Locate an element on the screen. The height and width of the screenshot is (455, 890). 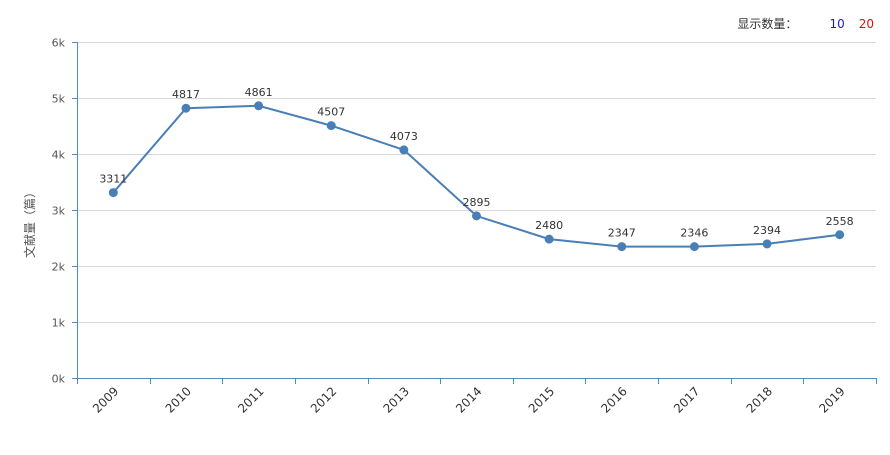
display-count-label: 显示数量： is located at coordinates (767, 24).